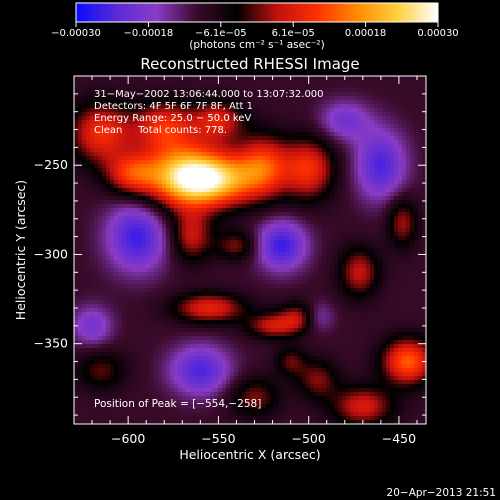 This screenshot has height=500, width=500. Describe the element at coordinates (249, 454) in the screenshot. I see `x-axis-label: Heliocentric X (arcsec)` at that location.